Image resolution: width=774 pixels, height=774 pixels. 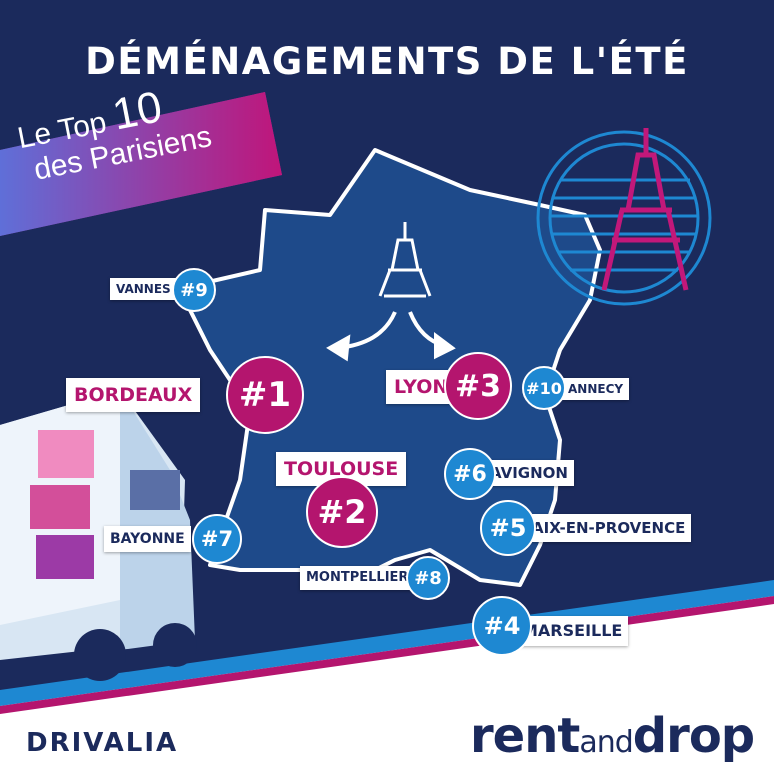 I want to click on city-label-vannes: VANNES, so click(x=143, y=289).